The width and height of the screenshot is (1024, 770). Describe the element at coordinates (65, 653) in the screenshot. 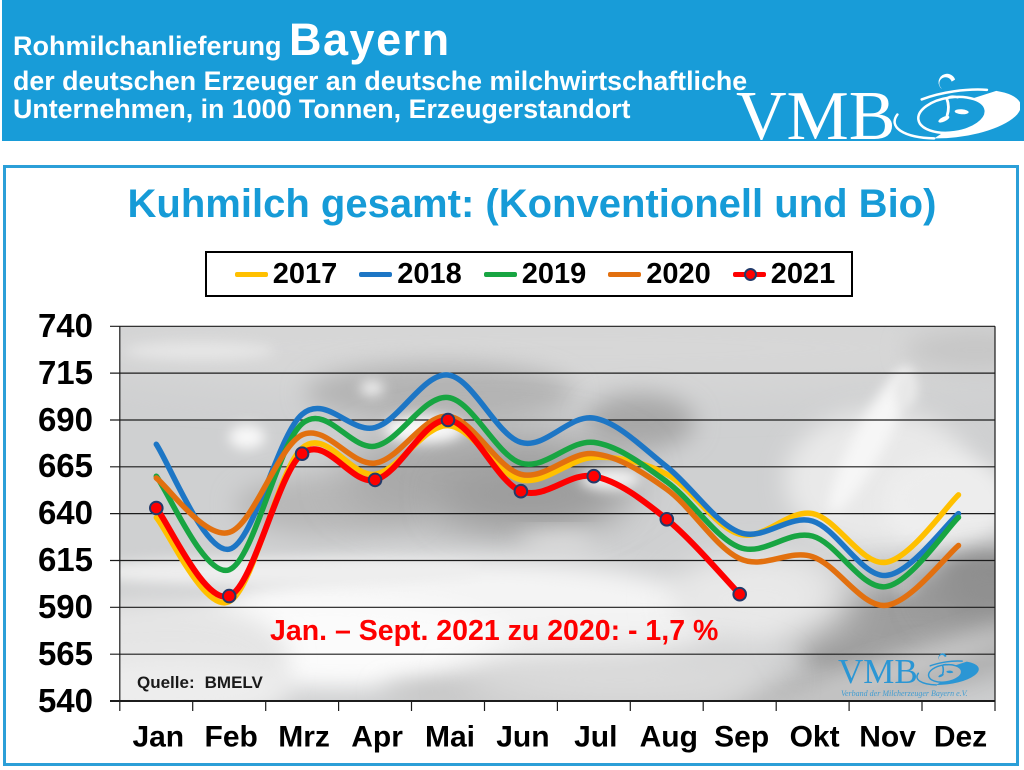

I see `svg-text: 565` at that location.